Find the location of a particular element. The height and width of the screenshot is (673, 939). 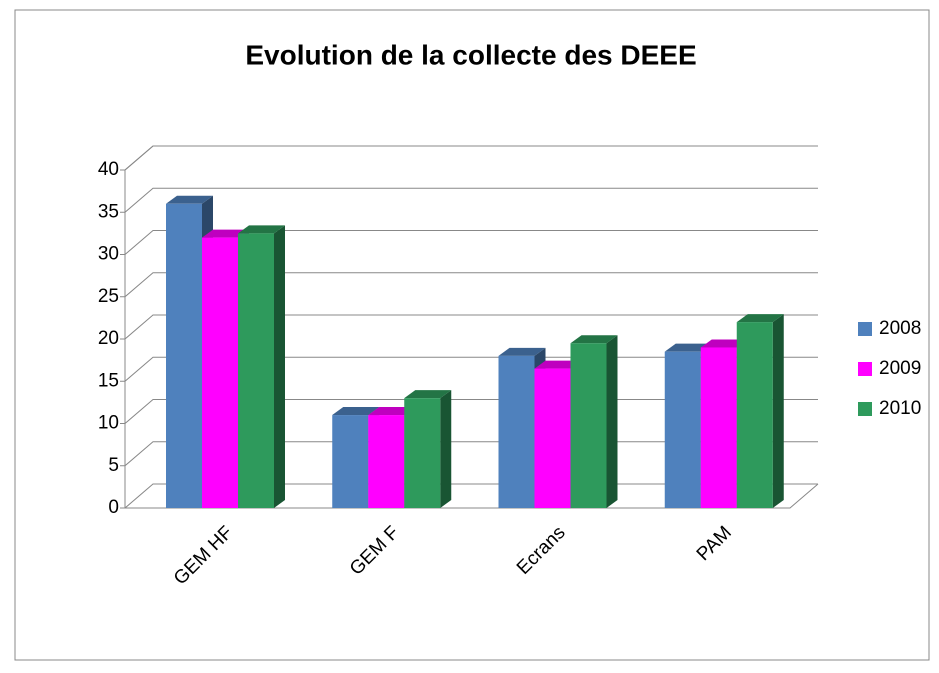

y-tick-label: 25 is located at coordinates (108, 296).